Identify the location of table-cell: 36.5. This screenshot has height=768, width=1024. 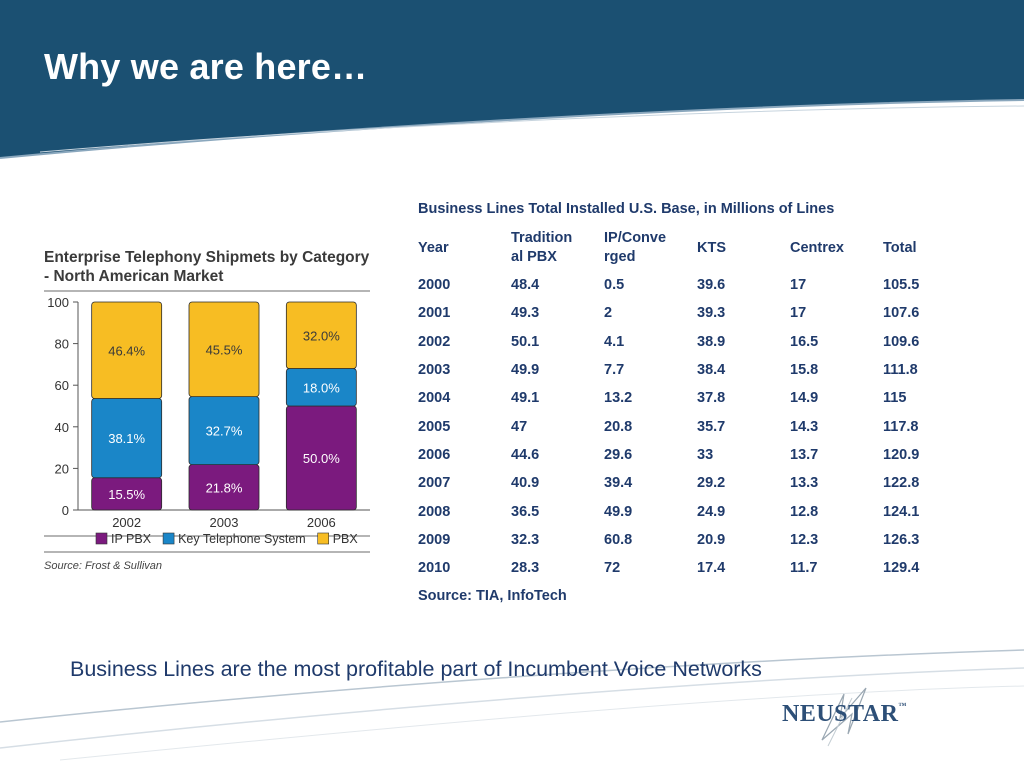
(525, 511).